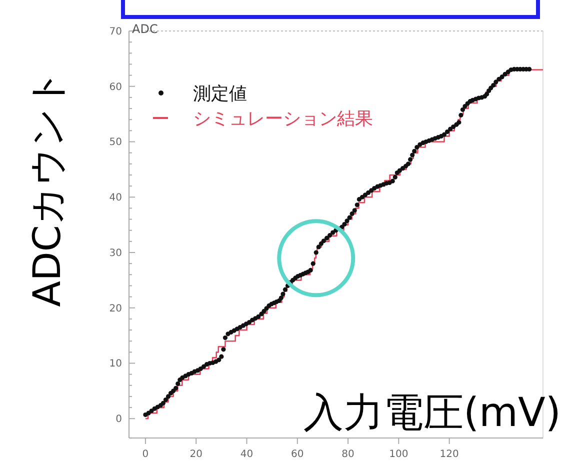 Image resolution: width=565 pixels, height=461 pixels. I want to click on y-tick-label: 30, so click(115, 253).